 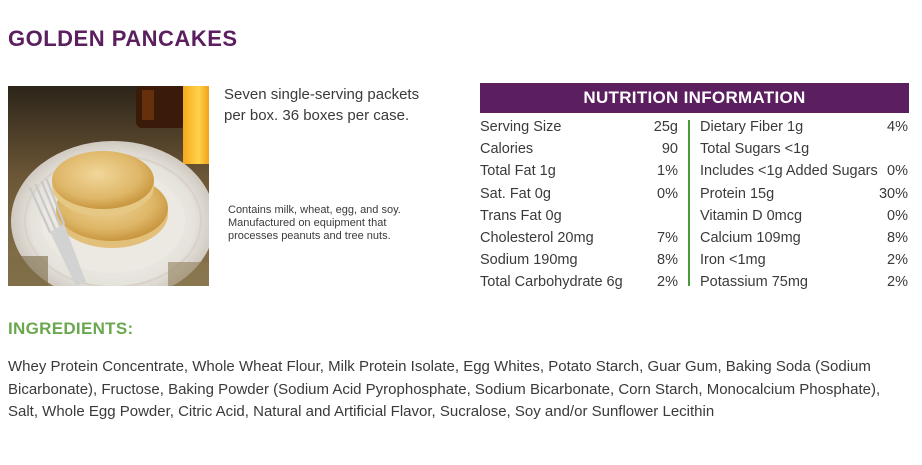 I want to click on nutrient-label: Sodium 190mg, so click(x=529, y=260).